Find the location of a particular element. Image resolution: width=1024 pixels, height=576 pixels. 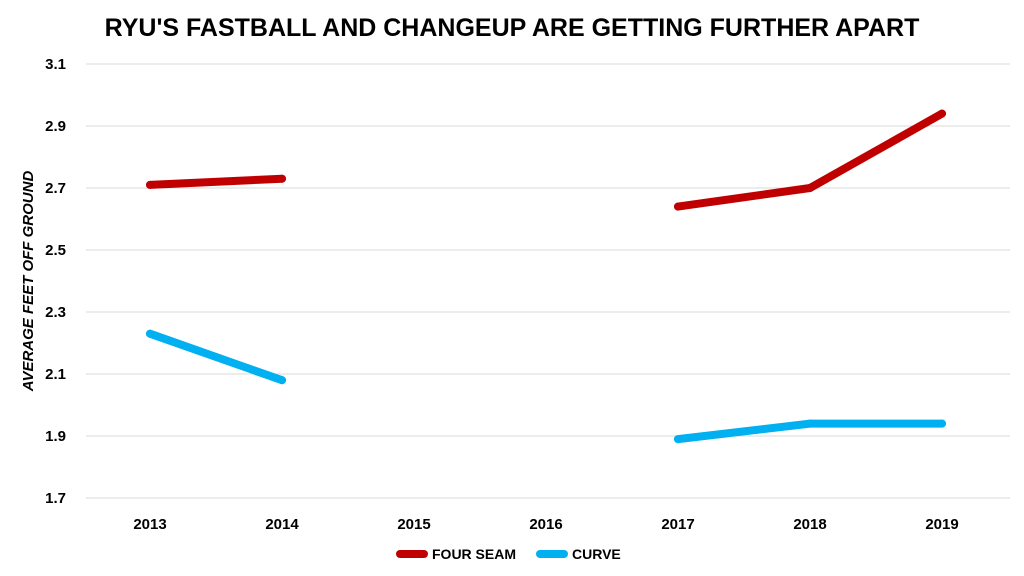

y-axis: 1.7 1.9 2.1 2.3 2.5 2.7 2.9 3.1 is located at coordinates (55, 281).